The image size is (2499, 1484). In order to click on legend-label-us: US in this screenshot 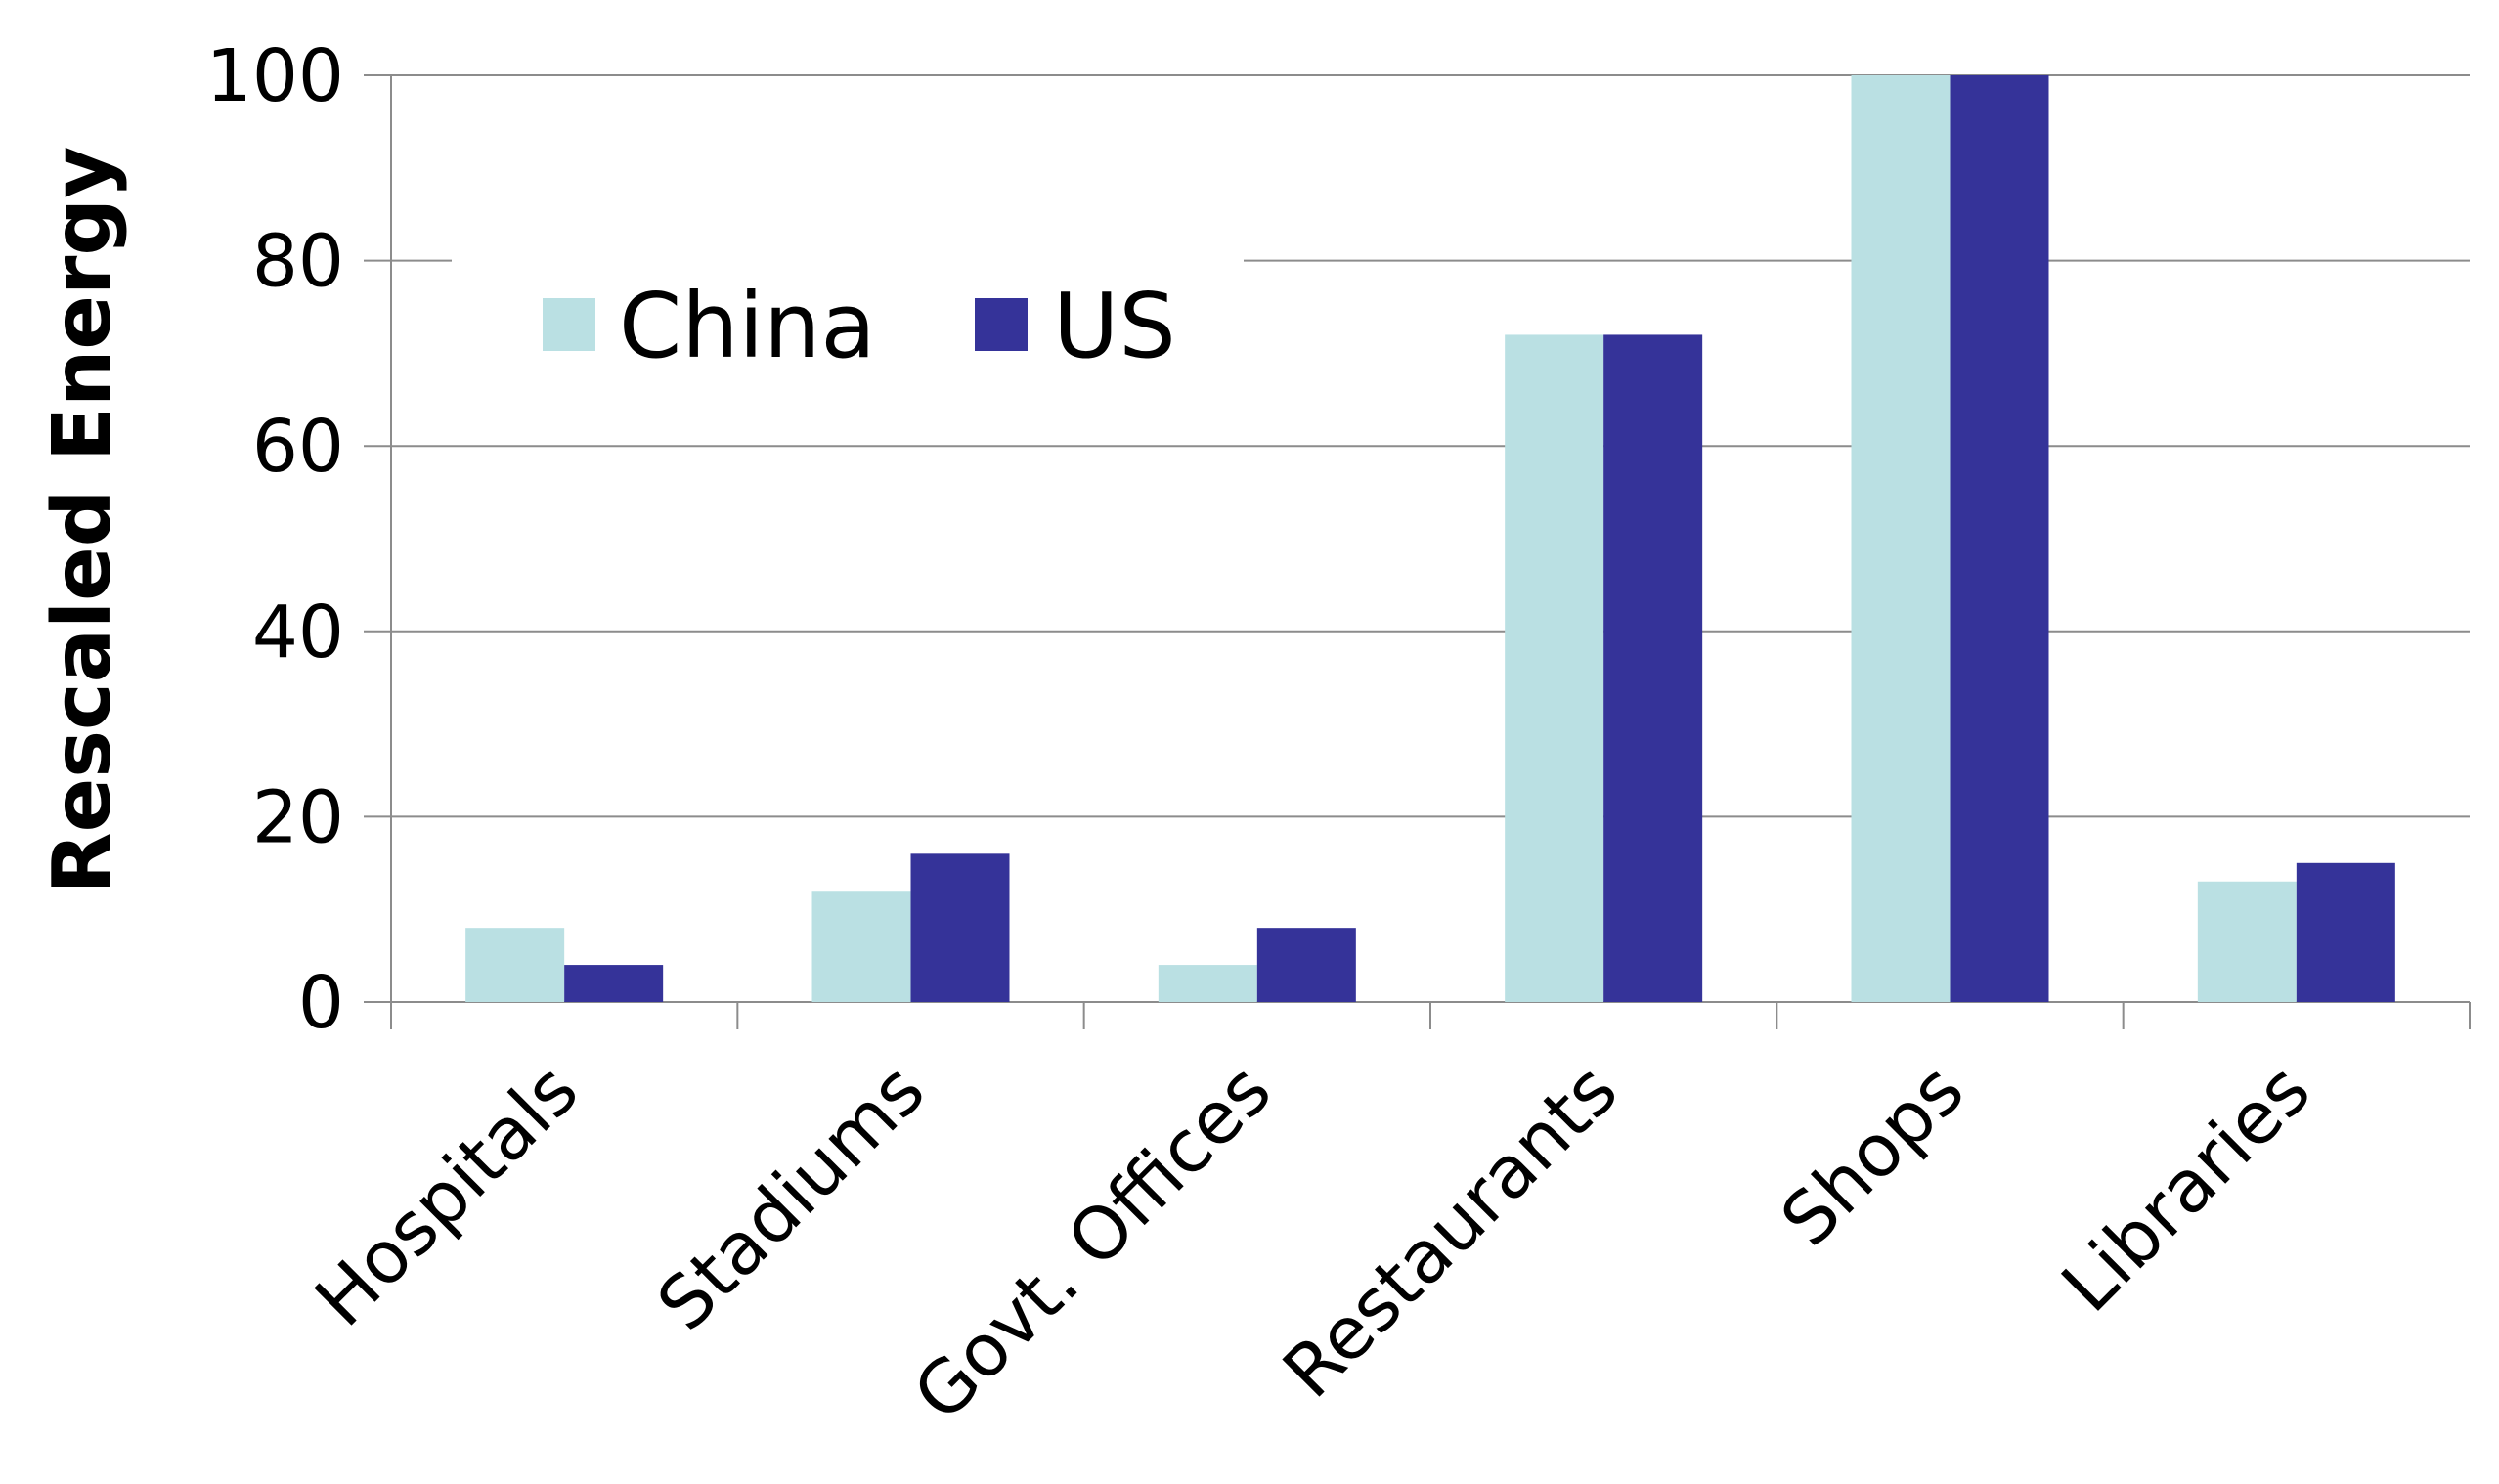, I will do `click(1114, 326)`.